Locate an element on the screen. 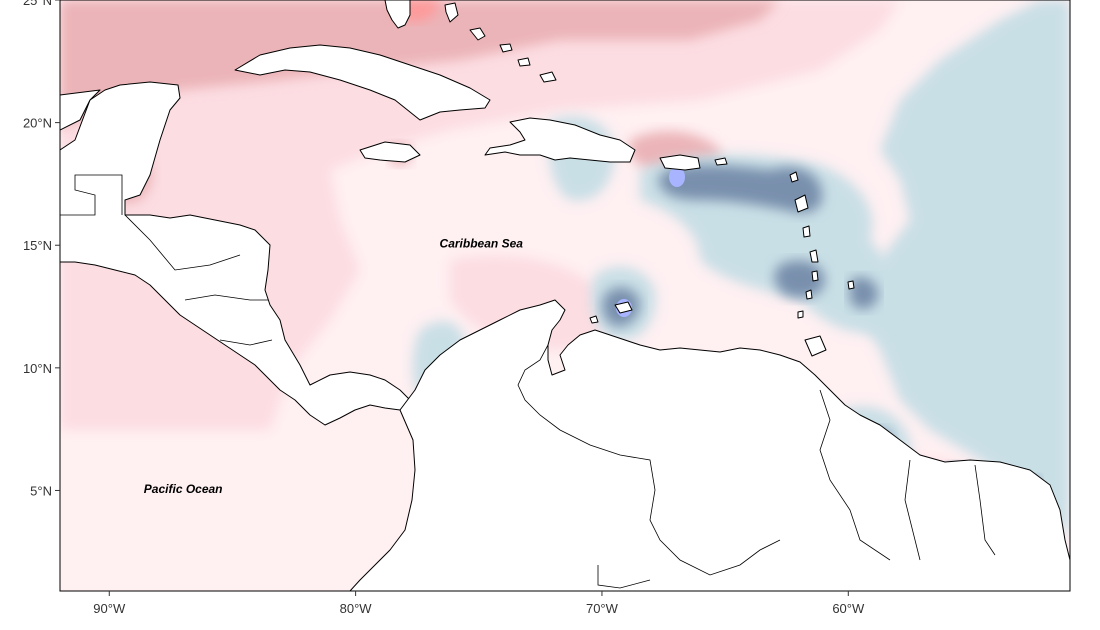 The width and height of the screenshot is (1100, 630). land-island-martinique is located at coordinates (814, 256).